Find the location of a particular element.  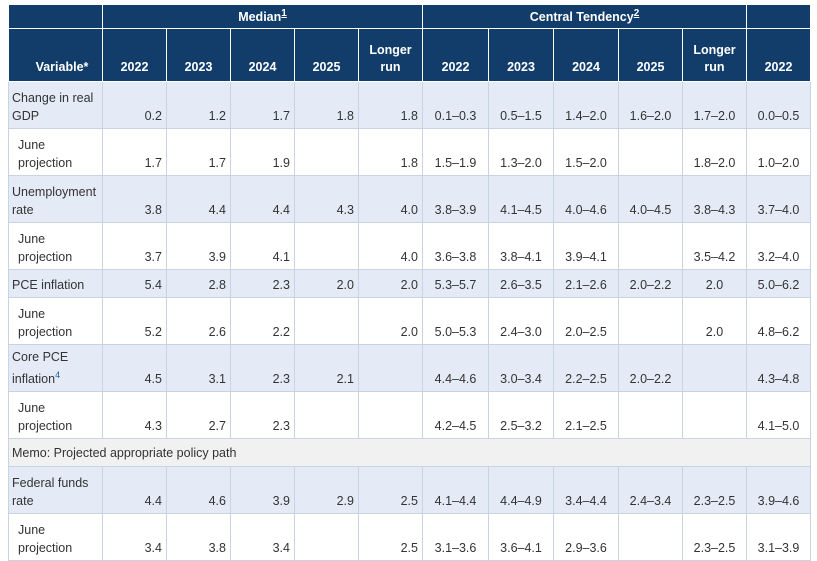

central-cell: 1.3–2.0 is located at coordinates (521, 152).